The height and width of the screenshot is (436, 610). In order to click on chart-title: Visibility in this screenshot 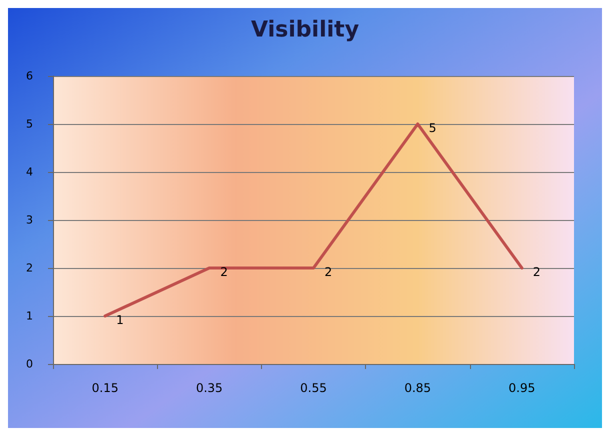, I will do `click(305, 30)`.